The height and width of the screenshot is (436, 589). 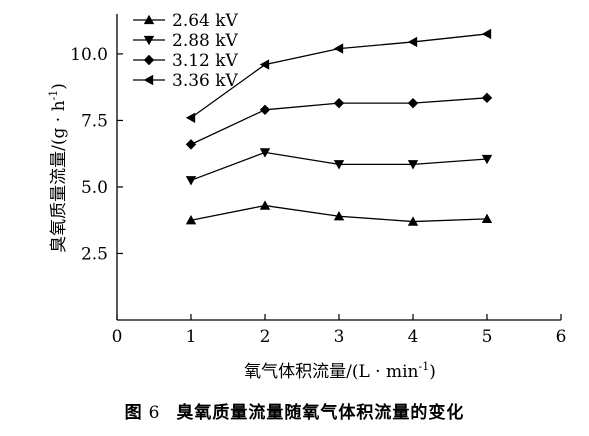 I want to click on figure-label: 图, so click(x=133, y=413).